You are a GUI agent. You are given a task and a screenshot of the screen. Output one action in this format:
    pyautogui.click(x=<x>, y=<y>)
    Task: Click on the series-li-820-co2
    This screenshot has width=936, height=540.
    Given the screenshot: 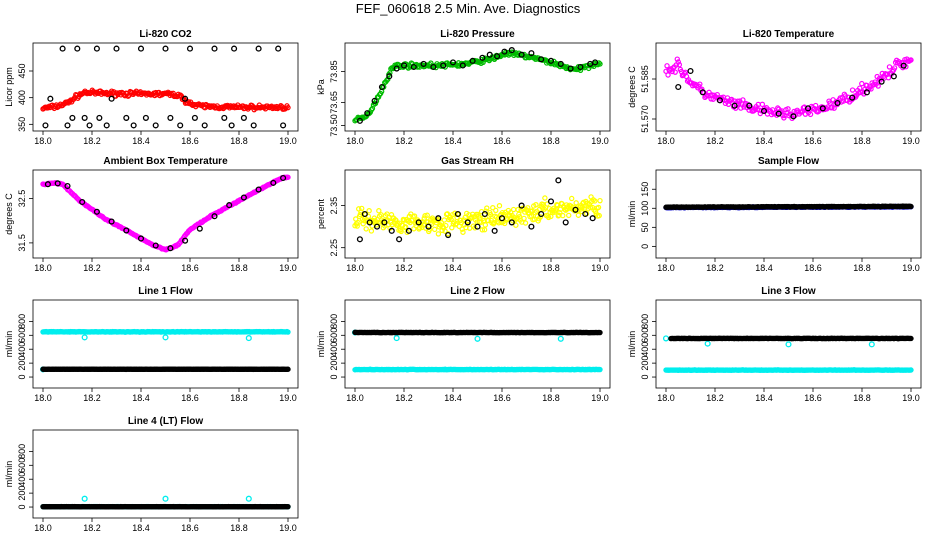 What is the action you would take?
    pyautogui.click(x=165, y=100)
    